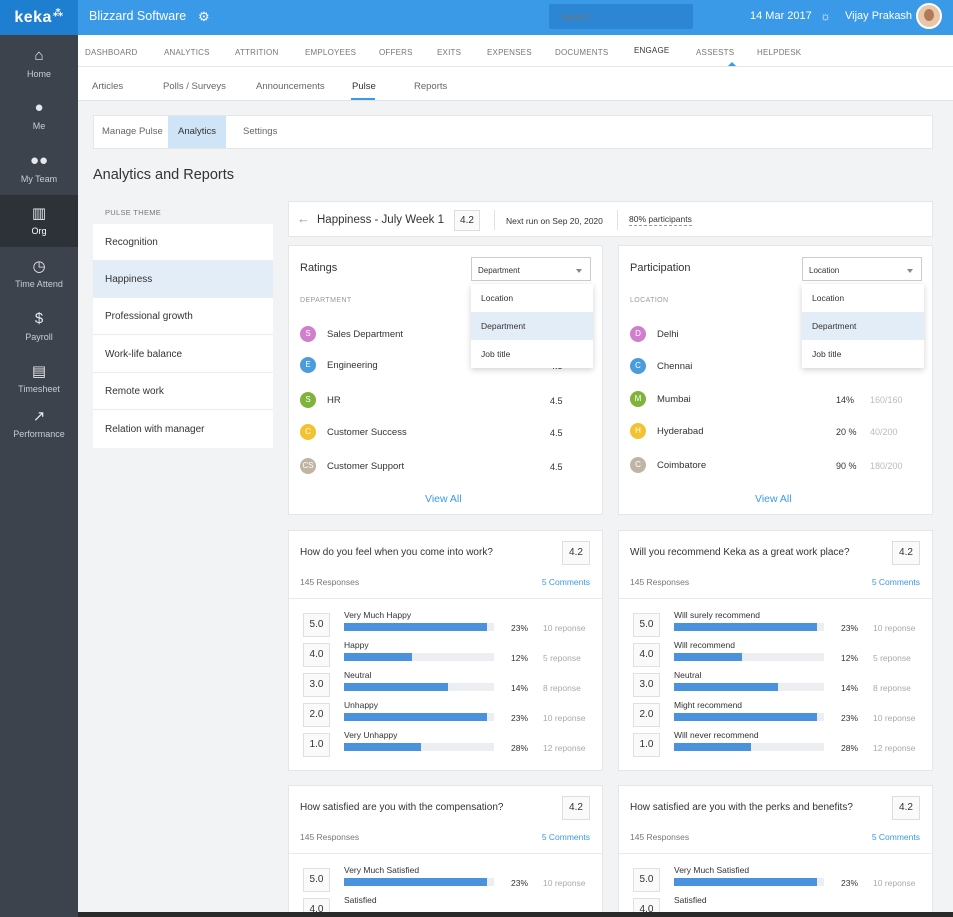 The width and height of the screenshot is (953, 917). I want to click on theme-item-recognition: Recognition, so click(183, 242).